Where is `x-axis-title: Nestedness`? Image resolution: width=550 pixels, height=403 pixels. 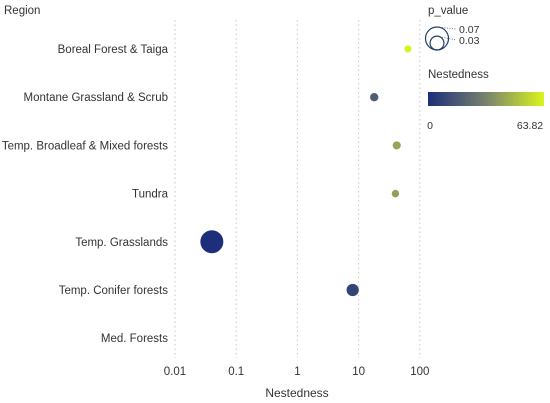 x-axis-title: Nestedness is located at coordinates (296, 393).